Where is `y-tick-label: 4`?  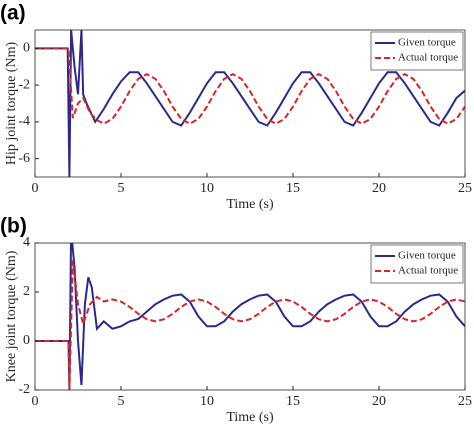
y-tick-label: 4 is located at coordinates (26, 242).